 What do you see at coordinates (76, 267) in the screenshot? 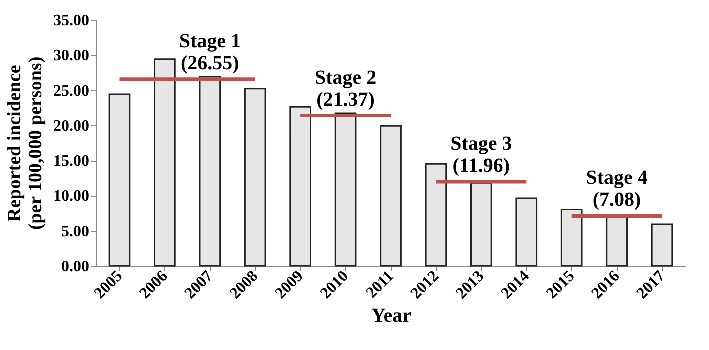
I see `y-tick-label: 0.00` at bounding box center [76, 267].